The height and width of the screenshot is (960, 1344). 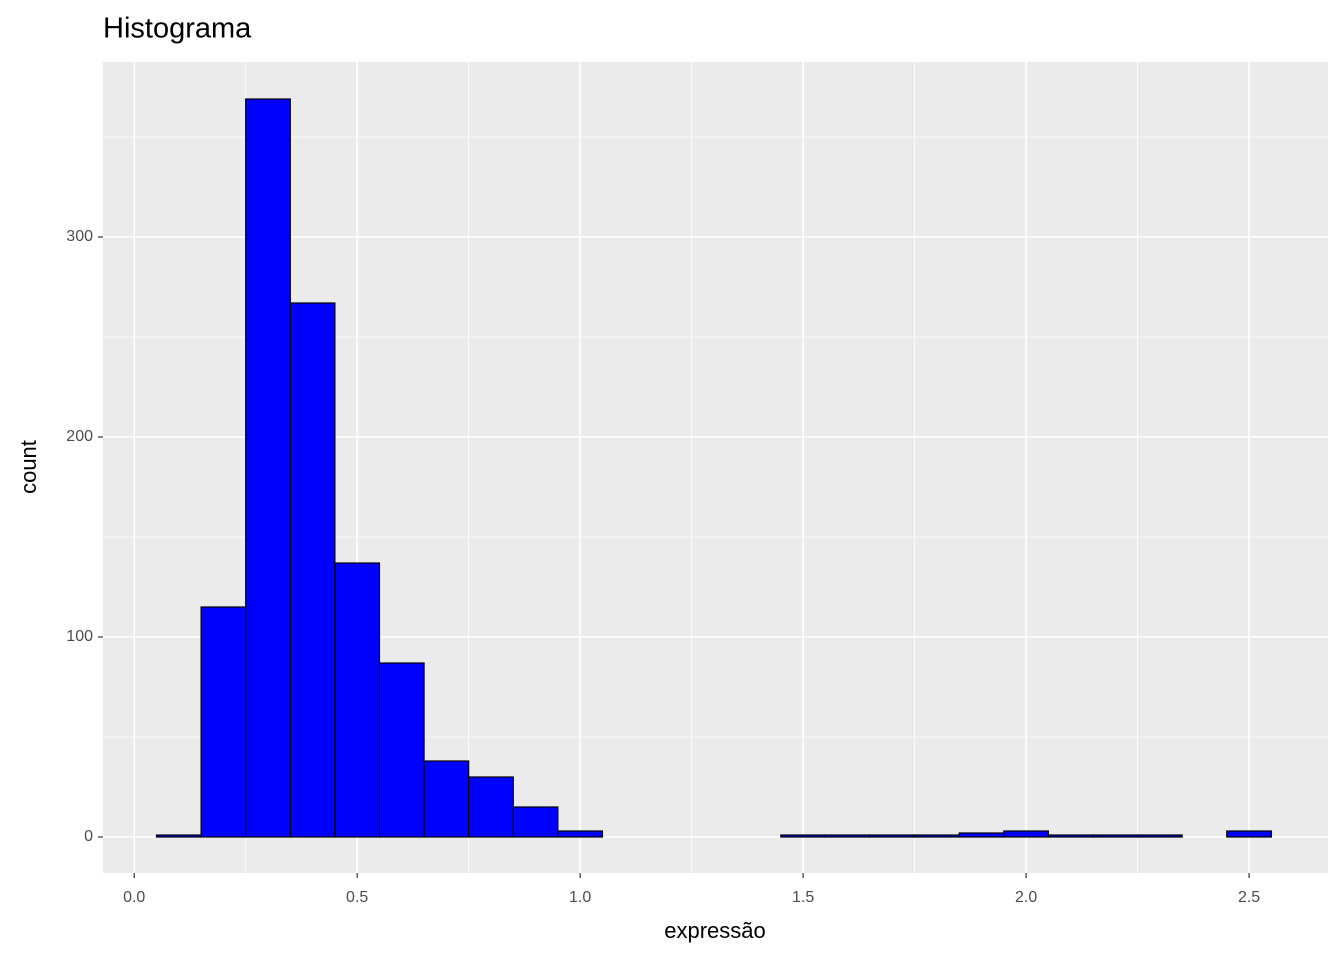 I want to click on x-tick-label: 1.5, so click(x=803, y=897).